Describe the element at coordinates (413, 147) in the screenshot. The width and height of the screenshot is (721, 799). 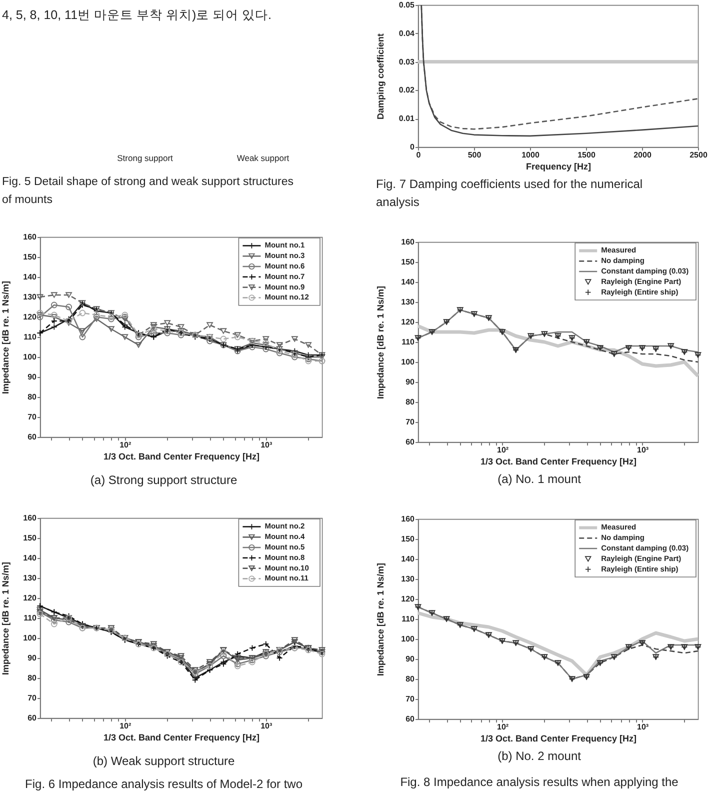
I see `y-tick-label: 0` at that location.